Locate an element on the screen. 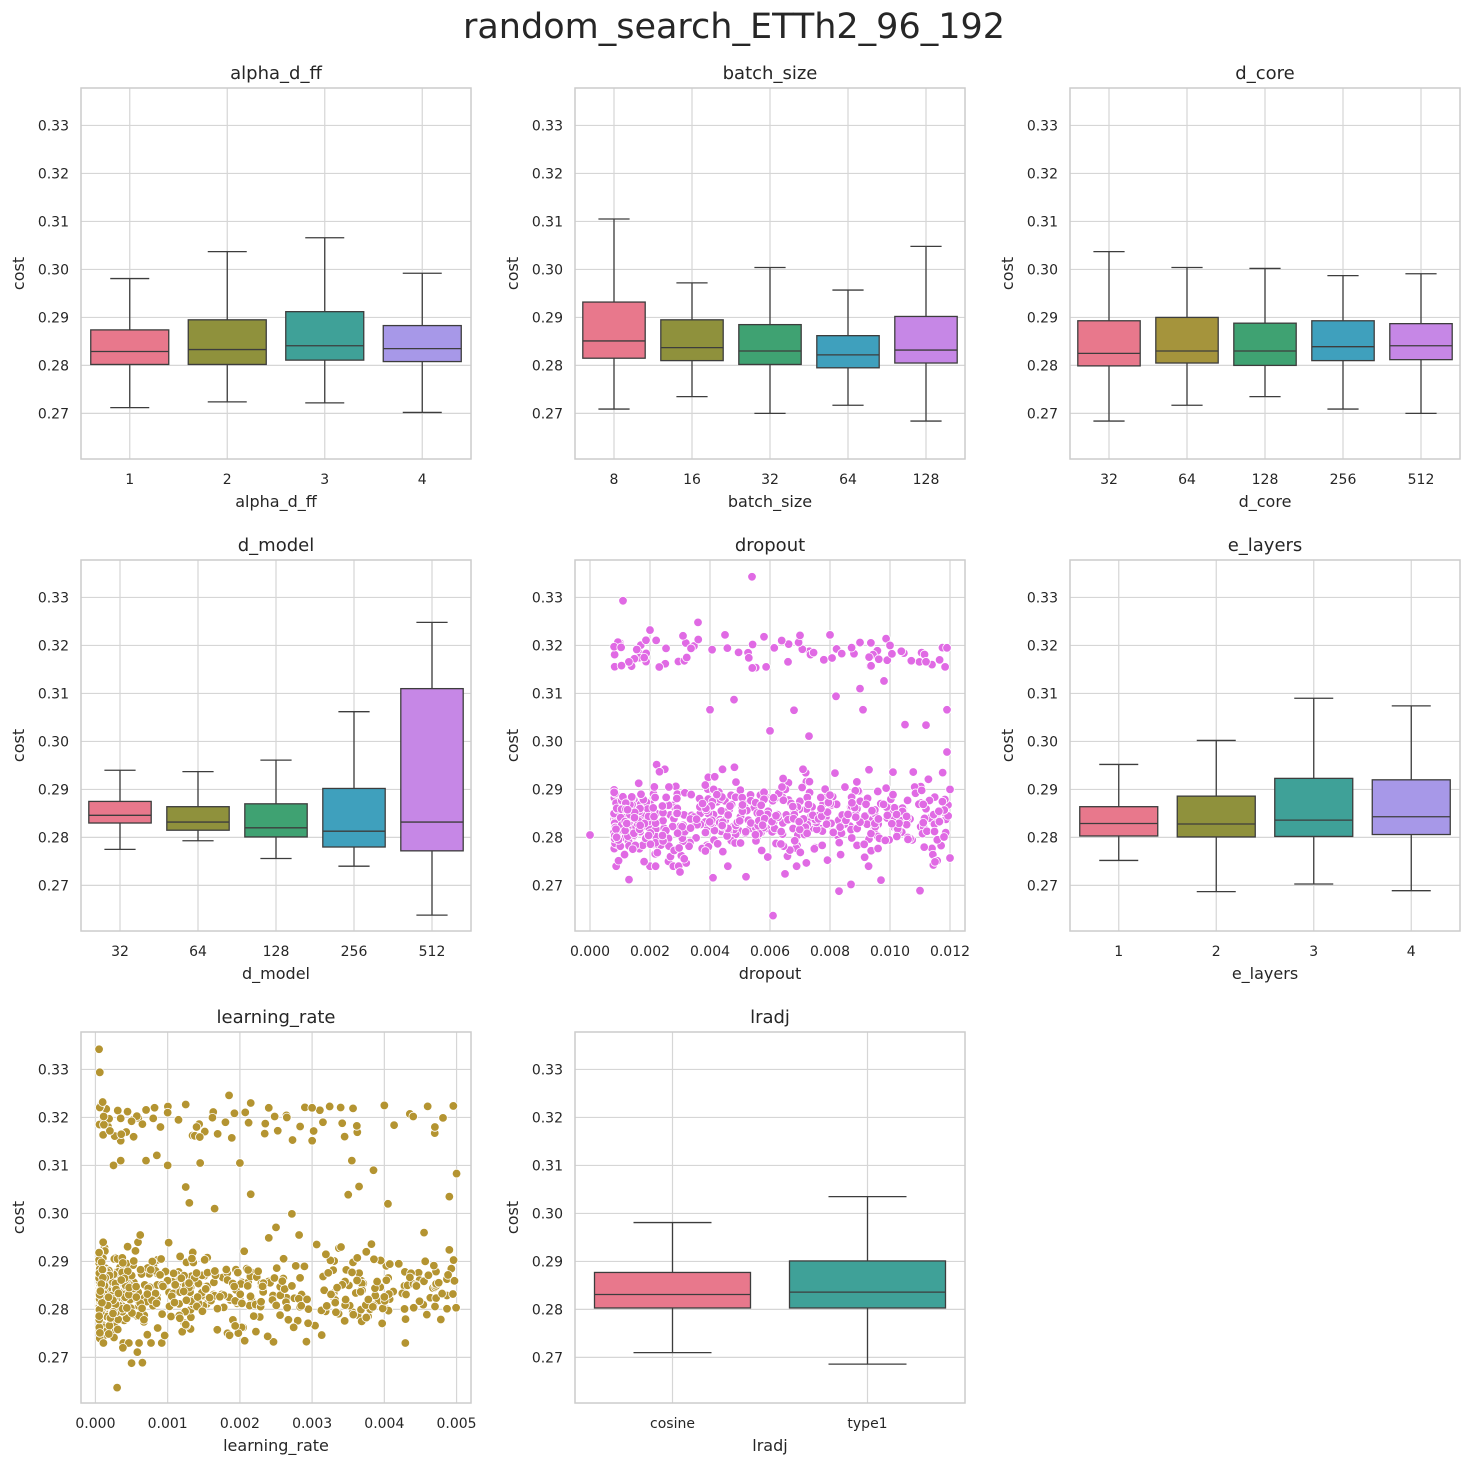 This screenshot has height=1465, width=1470. x-axis-label: e_layers is located at coordinates (1265, 974).